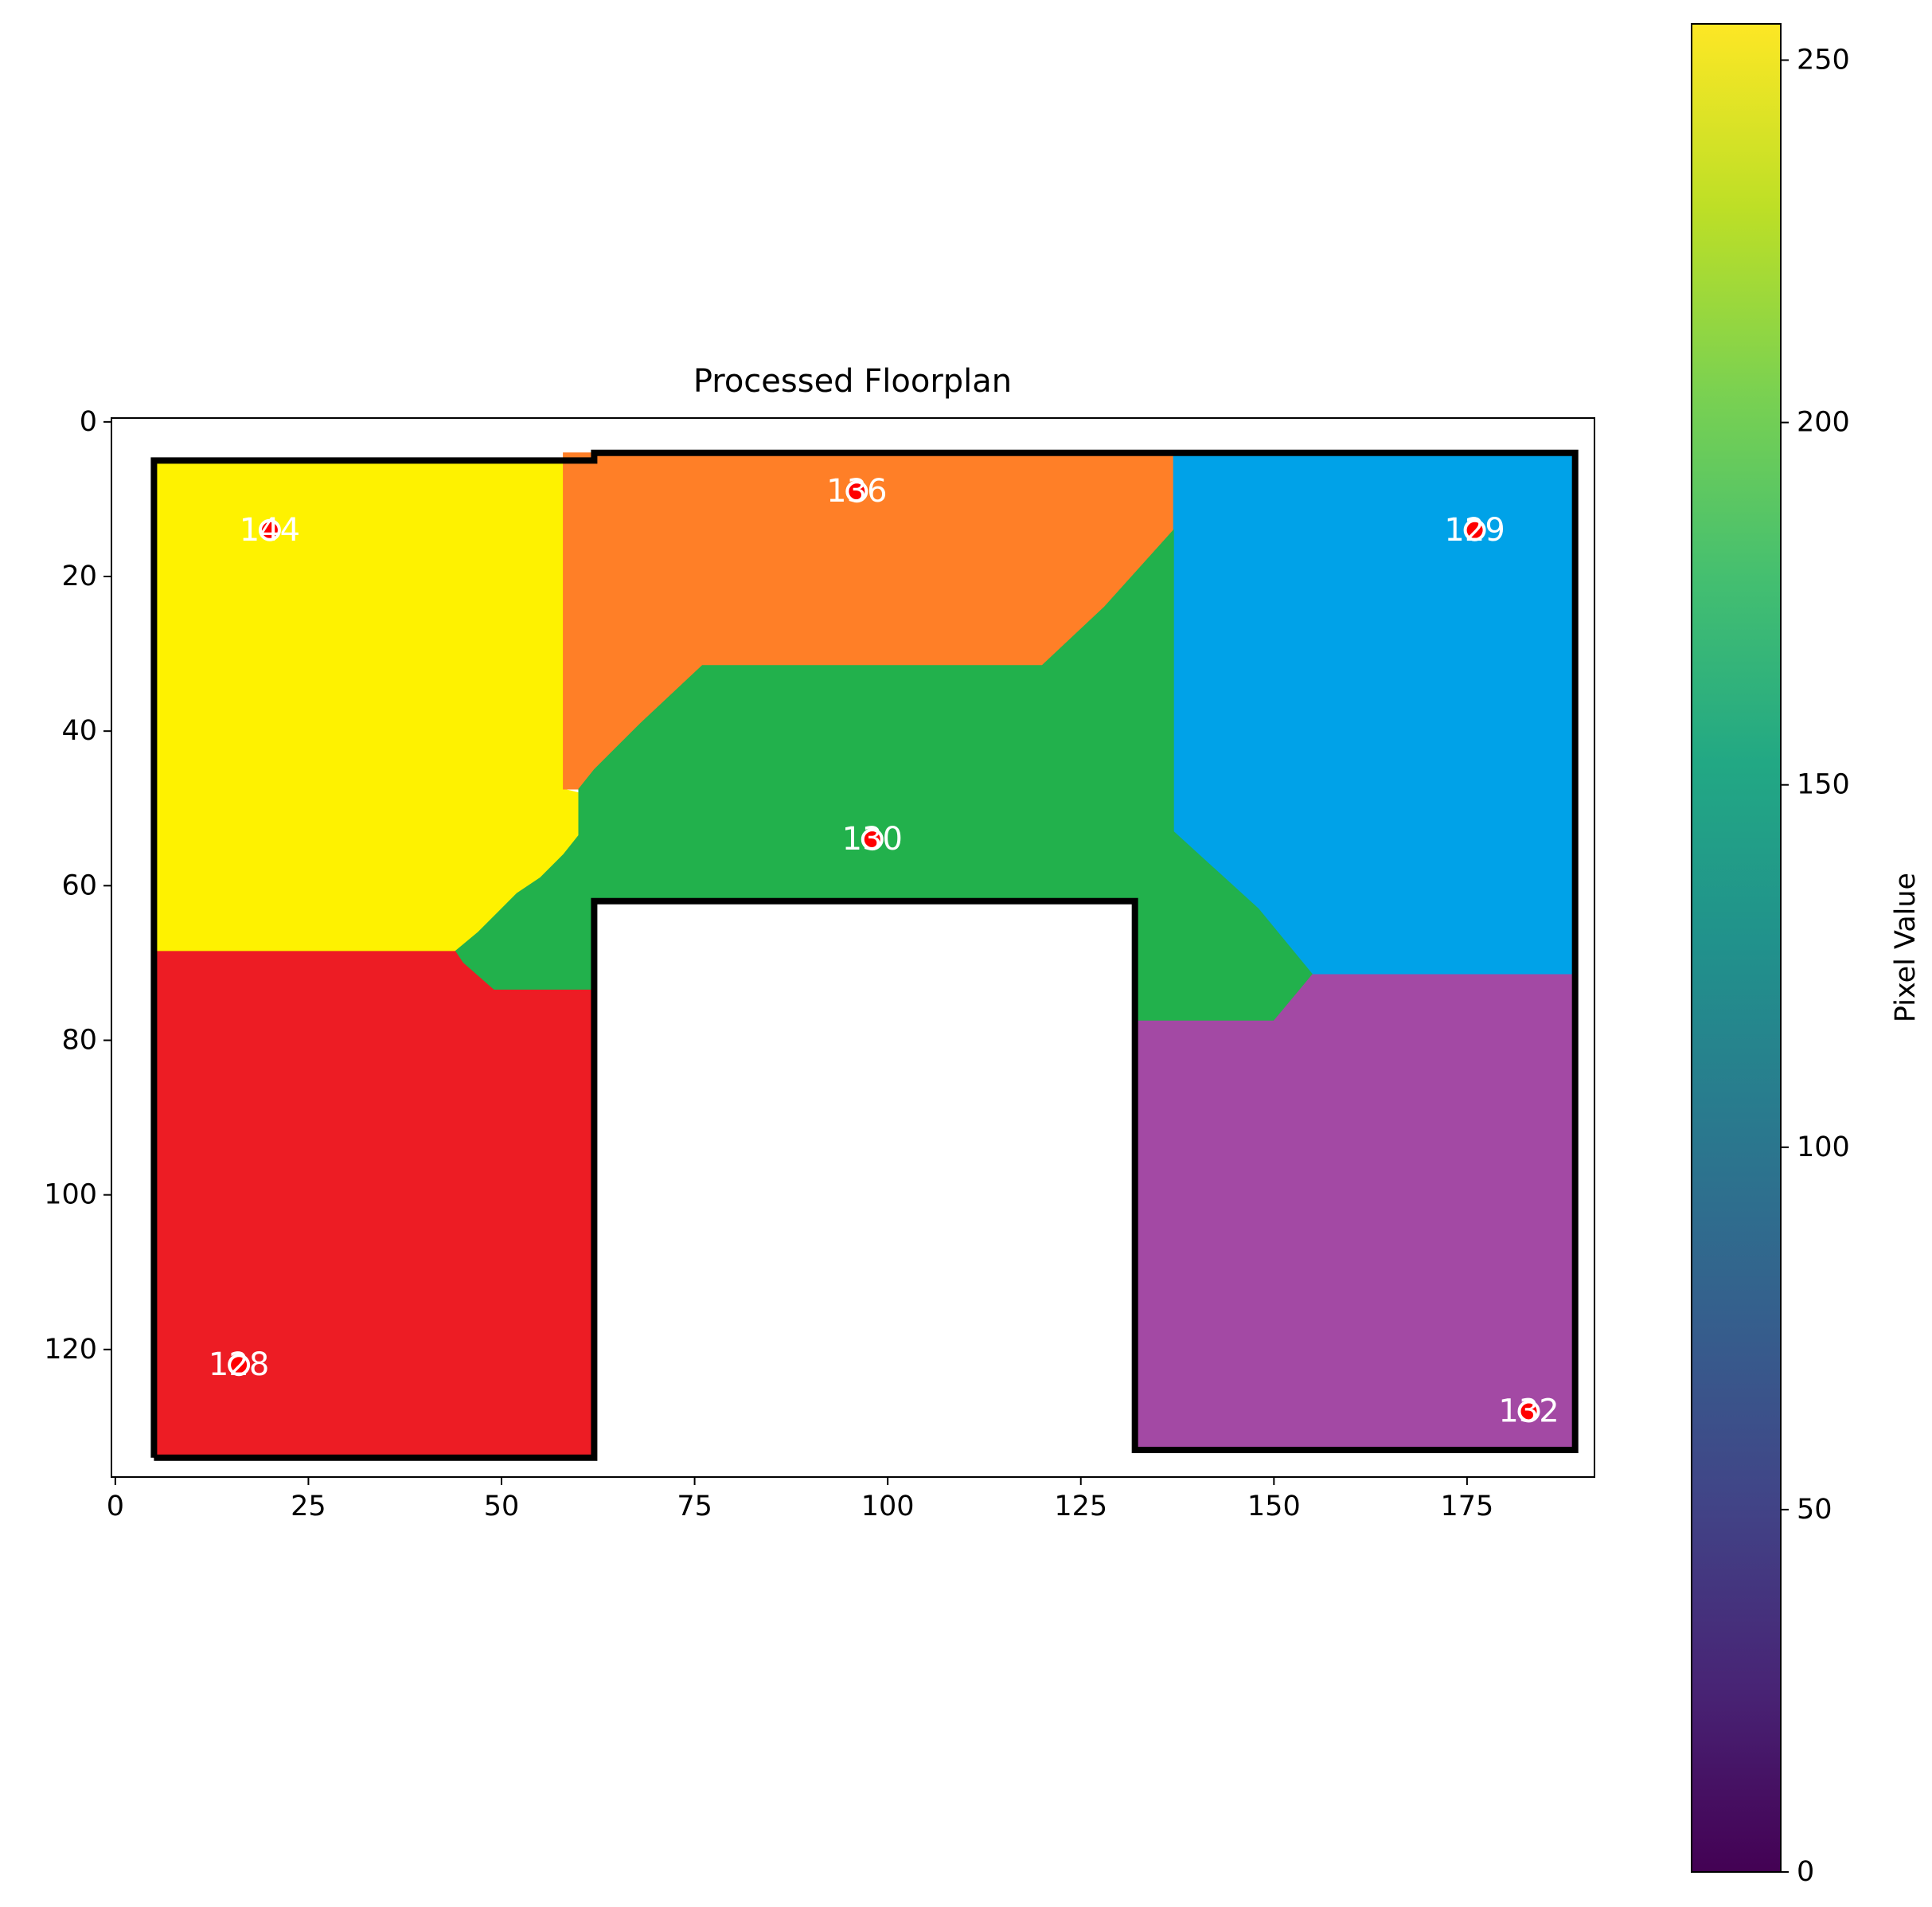 The image size is (1932, 1907). Describe the element at coordinates (888, 1506) in the screenshot. I see `x-tick-label: 100` at that location.